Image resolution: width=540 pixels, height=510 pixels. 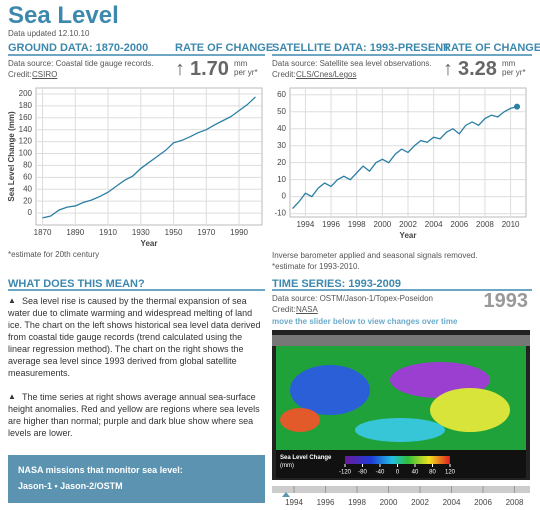 What do you see at coordinates (49, 33) in the screenshot?
I see `updated: Data updated 12.10.10` at bounding box center [49, 33].